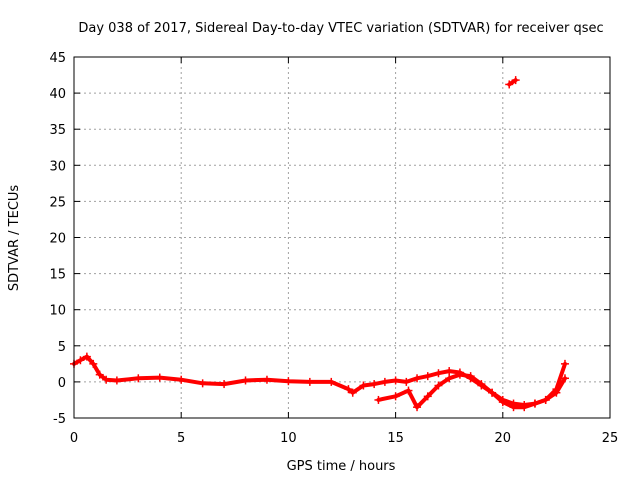  Describe the element at coordinates (288, 438) in the screenshot. I see `x-tick-label: 10` at that location.